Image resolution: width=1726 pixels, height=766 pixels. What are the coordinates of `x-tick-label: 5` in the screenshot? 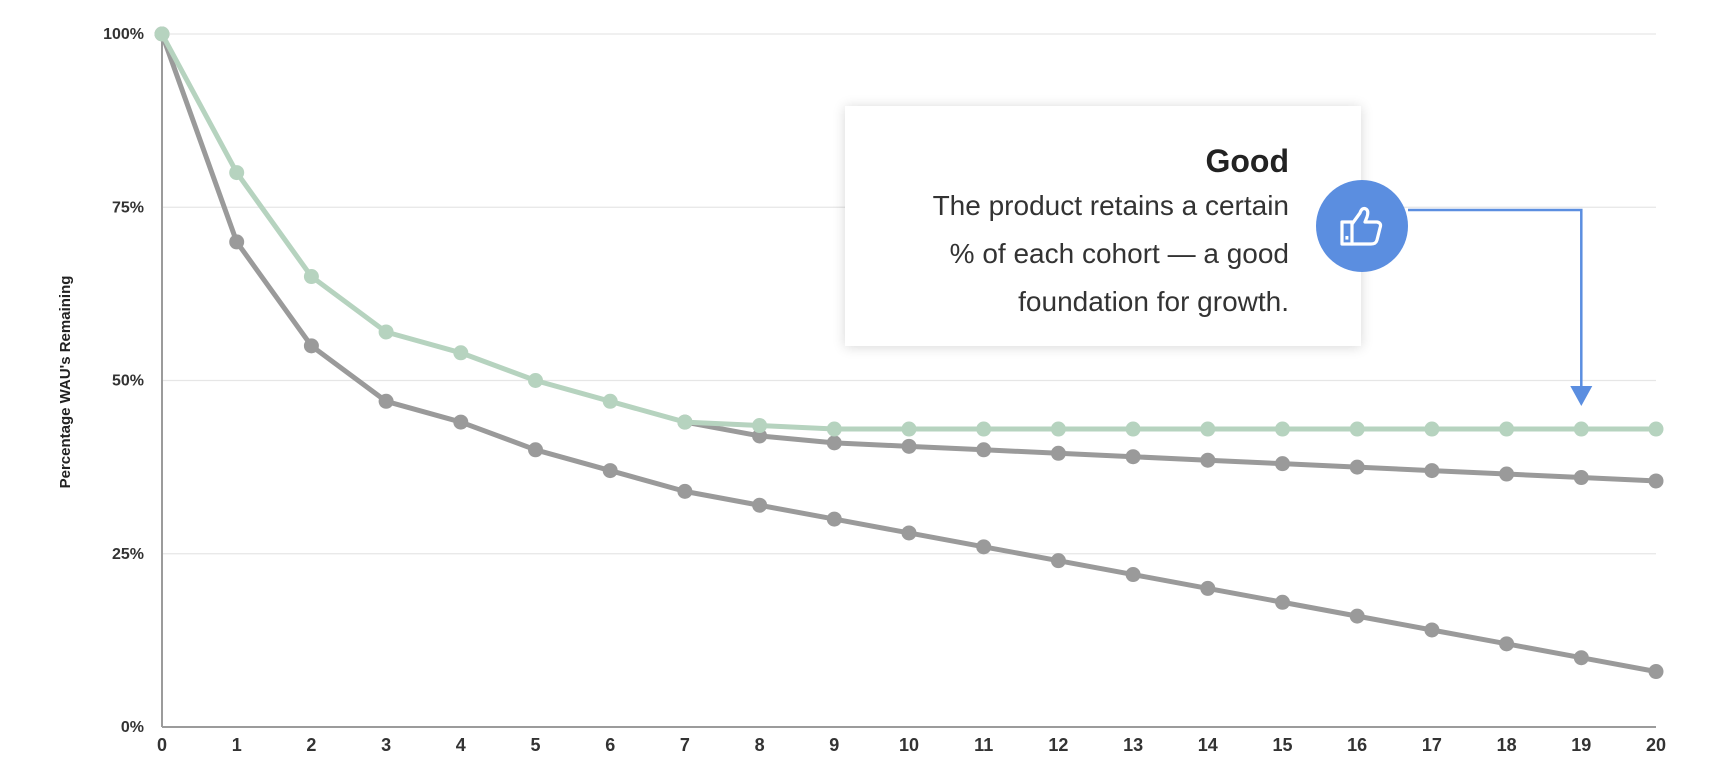 It's located at (535, 745).